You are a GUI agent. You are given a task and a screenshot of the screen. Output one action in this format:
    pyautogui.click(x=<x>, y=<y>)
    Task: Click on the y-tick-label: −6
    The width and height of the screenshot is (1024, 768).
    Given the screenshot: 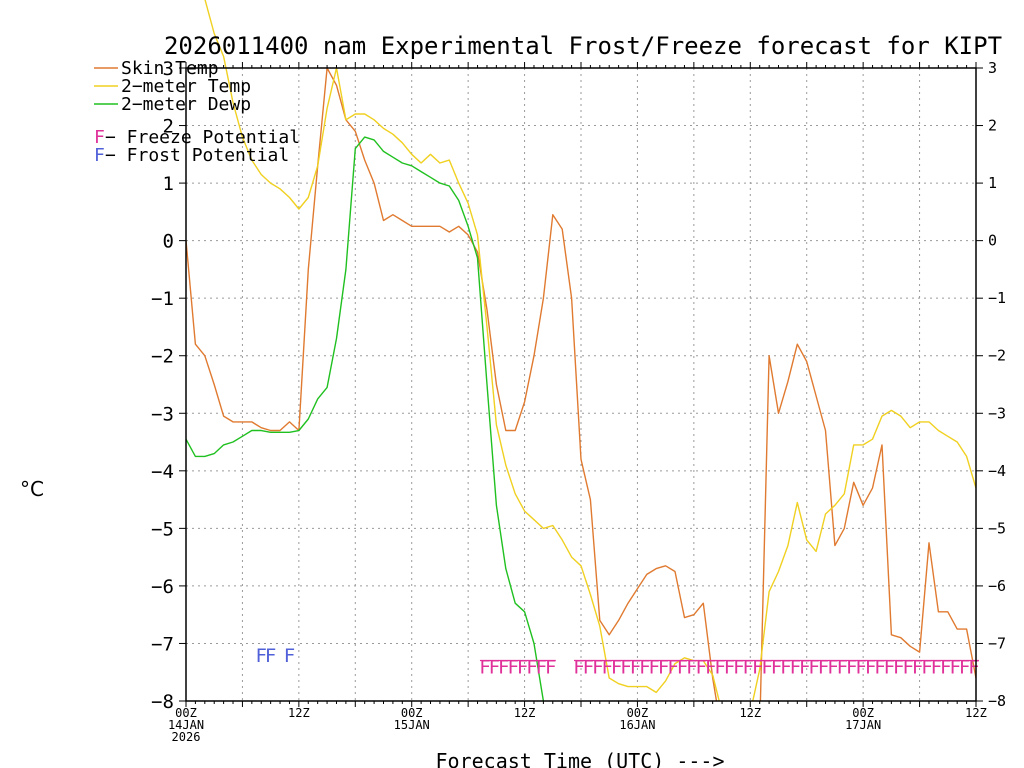 What is the action you would take?
    pyautogui.click(x=162, y=587)
    